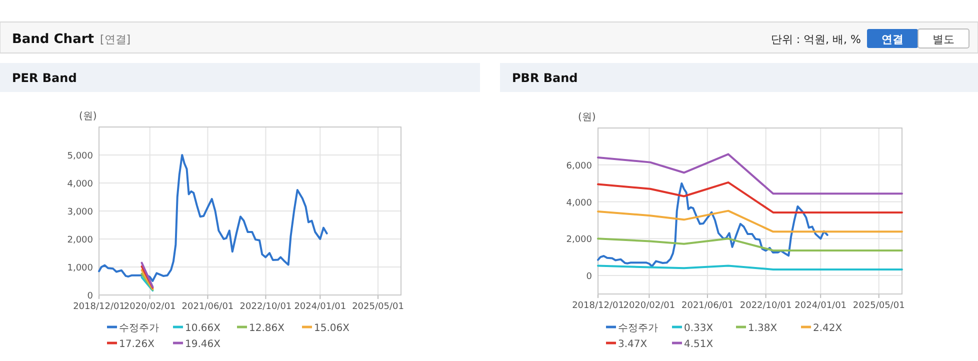  What do you see at coordinates (545, 78) in the screenshot?
I see `chart-title: PBR Band` at bounding box center [545, 78].